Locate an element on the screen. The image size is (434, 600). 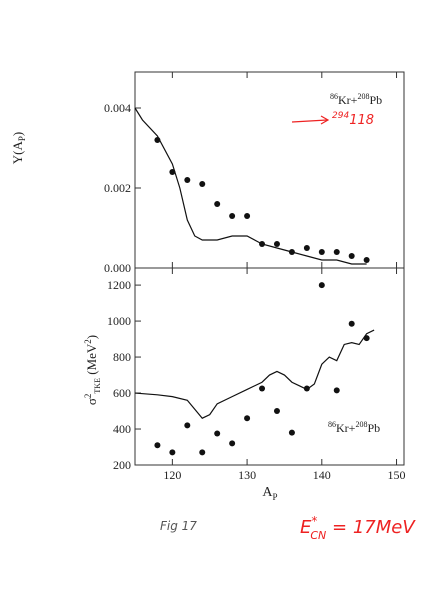
y-tick-label: 1200 is located at coordinates (119, 285).